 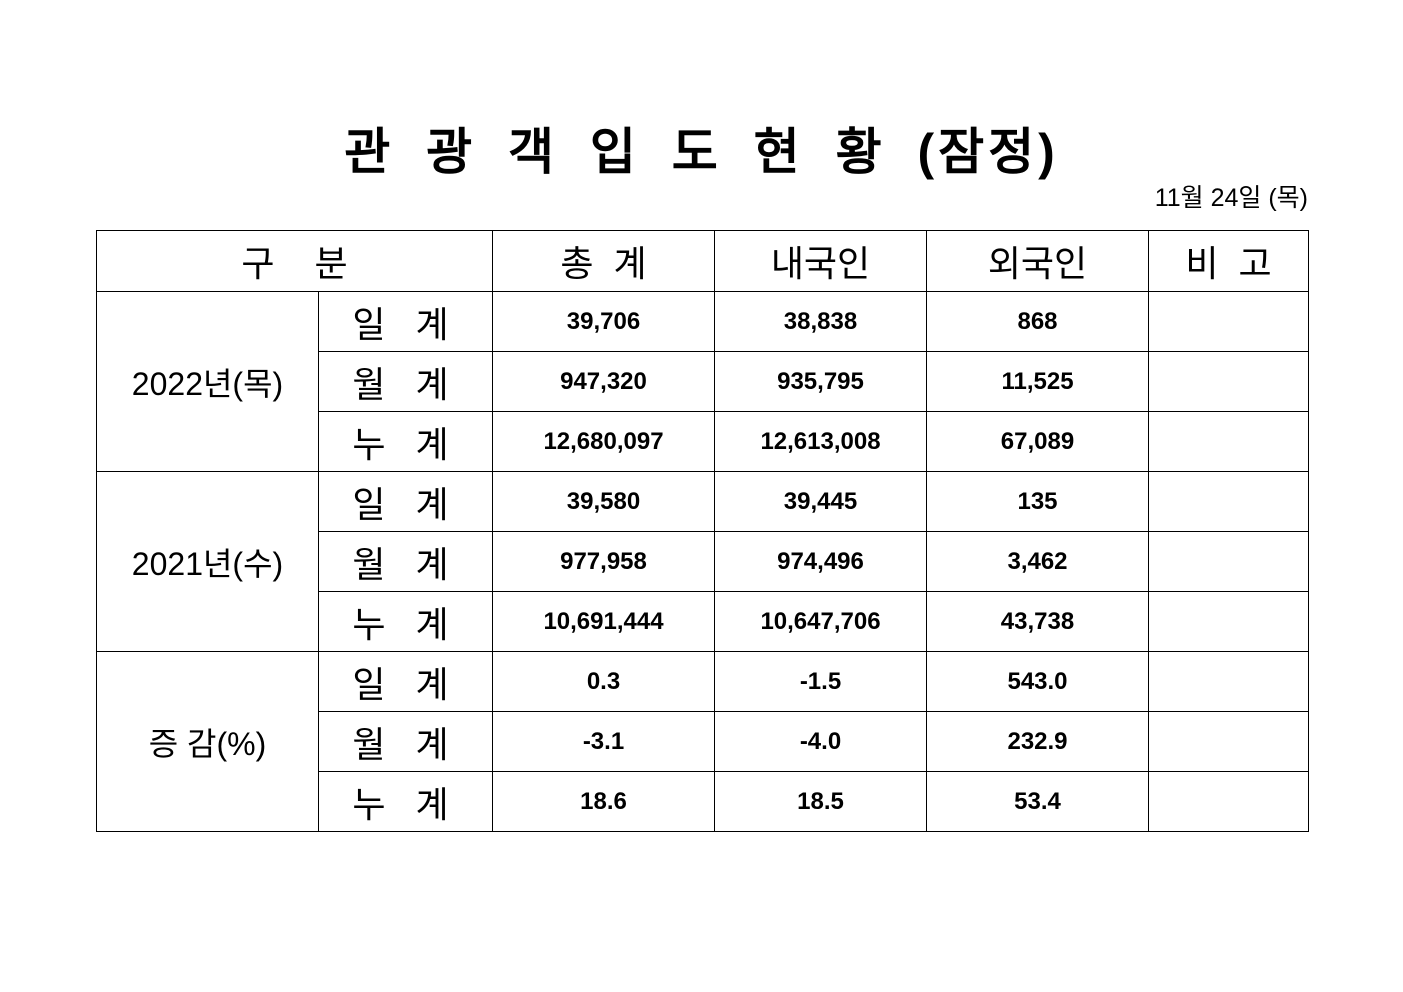 I want to click on foreign-cell: 11,525, so click(x=1037, y=381).